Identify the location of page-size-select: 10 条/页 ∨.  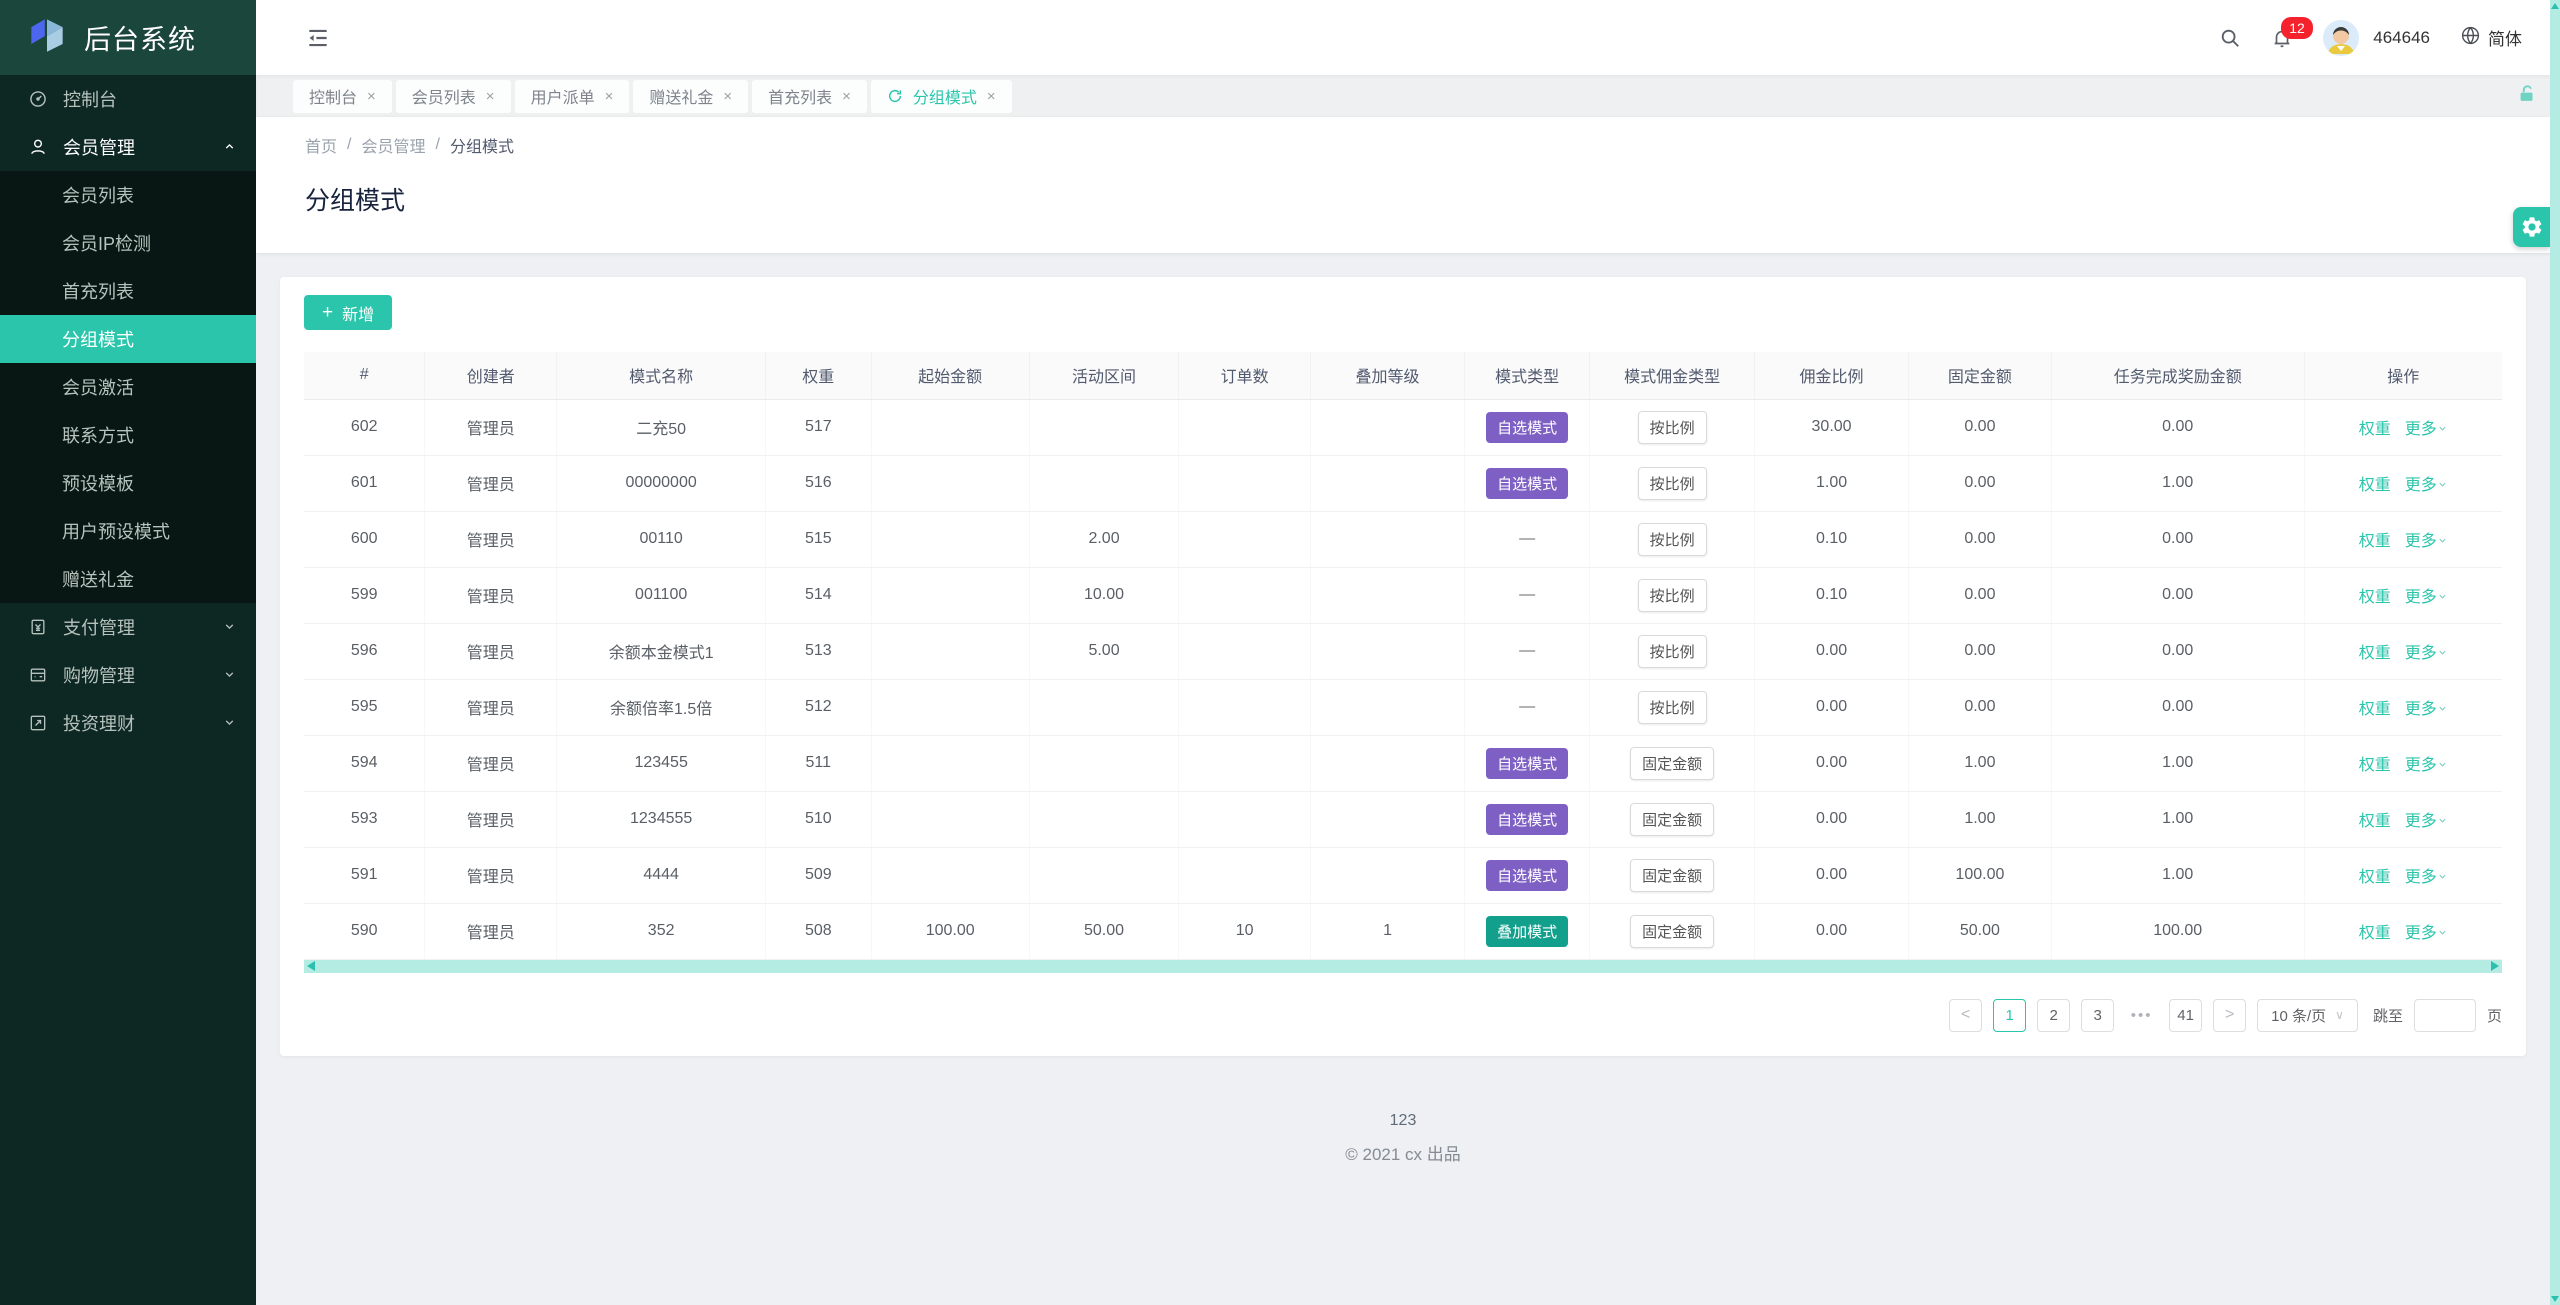
(2307, 1015).